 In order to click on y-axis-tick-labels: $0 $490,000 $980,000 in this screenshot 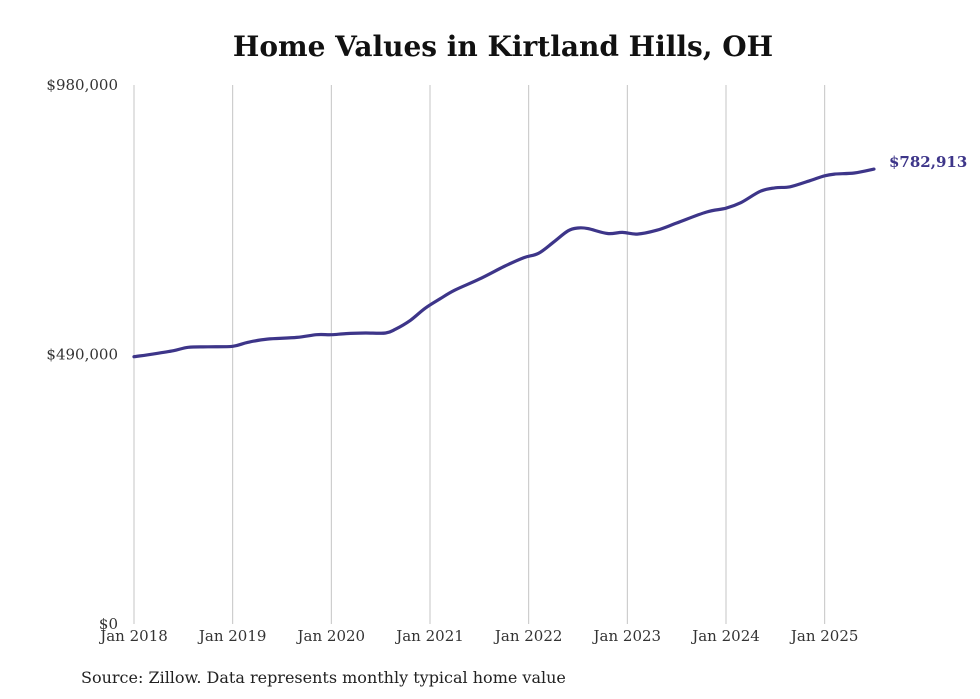, I will do `click(82, 354)`.